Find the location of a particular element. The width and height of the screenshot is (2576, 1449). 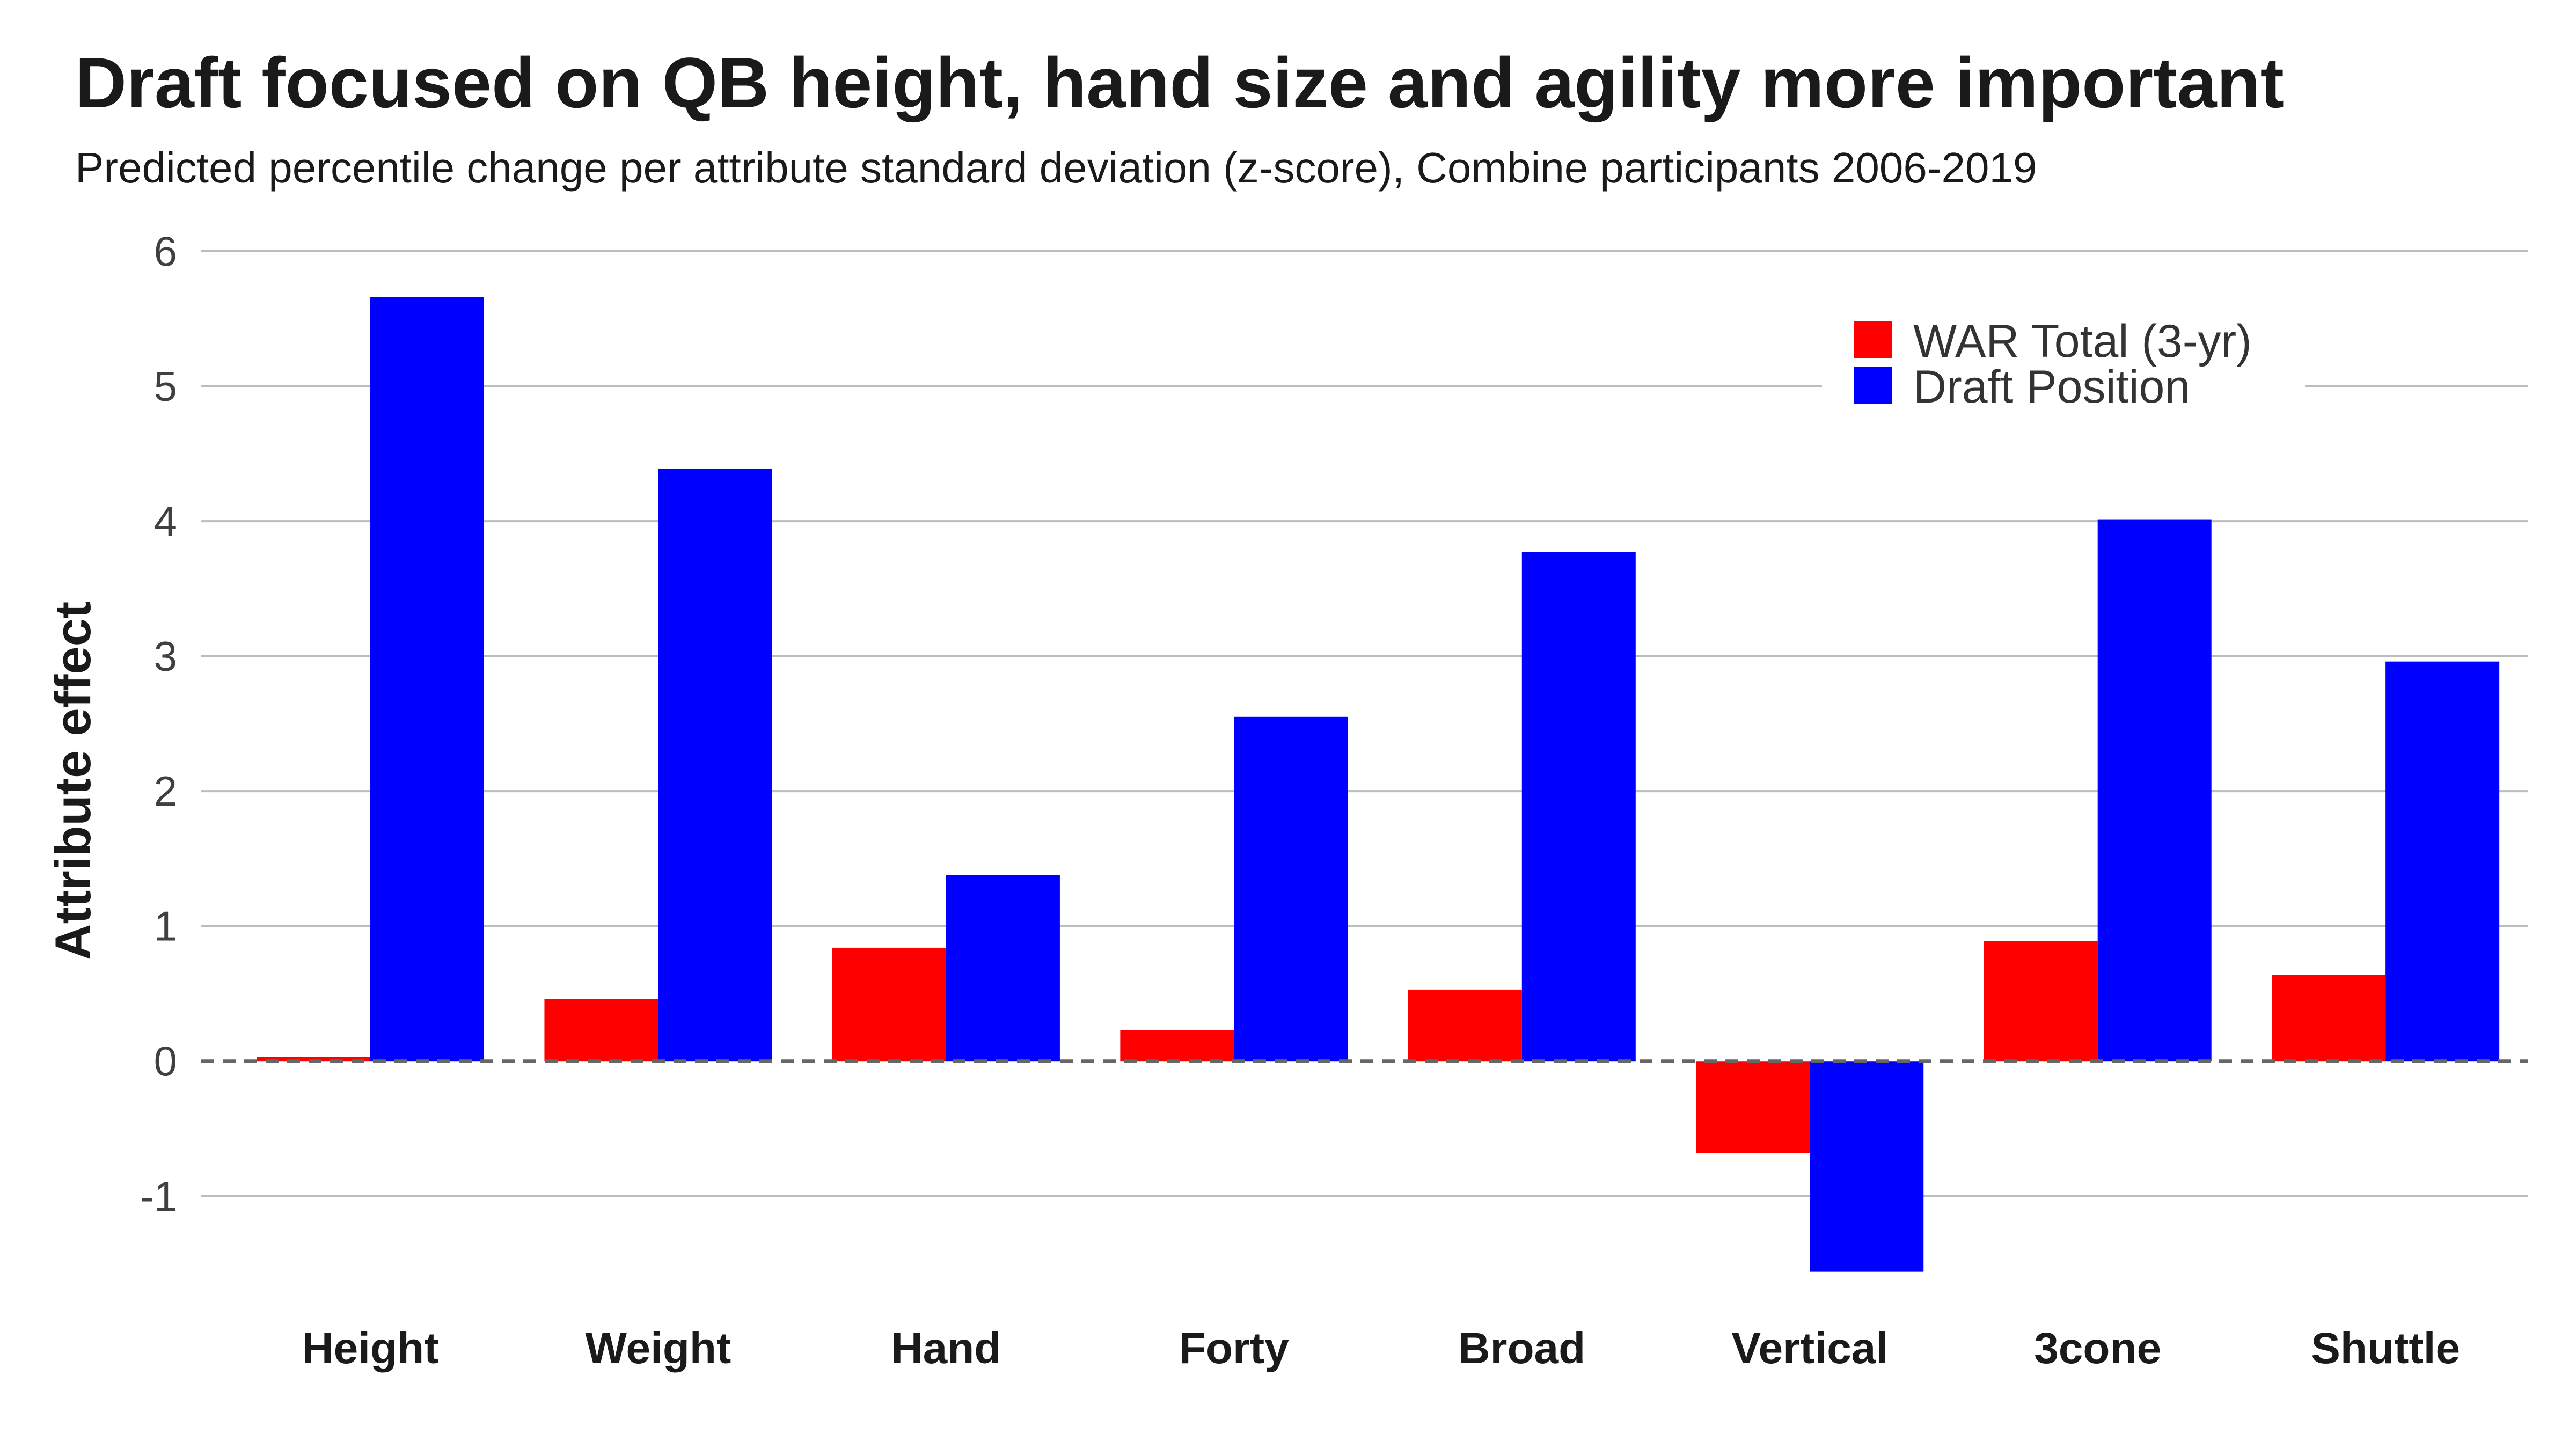

bar-war-hand is located at coordinates (889, 1004).